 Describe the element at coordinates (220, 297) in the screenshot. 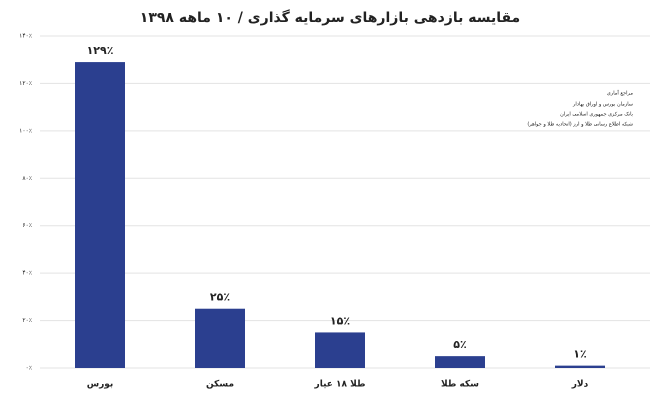

I see `data-label: ۲۵٪` at that location.